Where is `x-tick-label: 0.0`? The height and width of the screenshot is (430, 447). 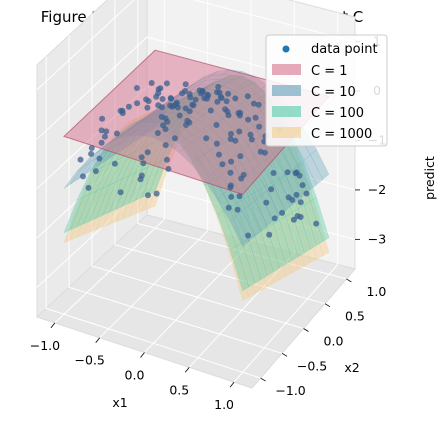 x-tick-label: 0.0 is located at coordinates (135, 375).